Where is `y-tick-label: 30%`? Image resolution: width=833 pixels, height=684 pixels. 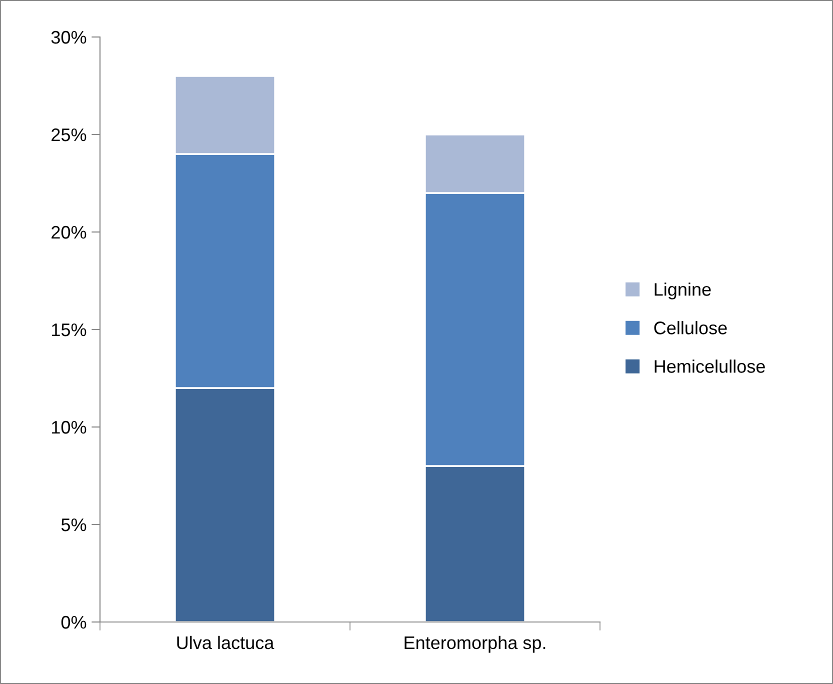 y-tick-label: 30% is located at coordinates (68, 37).